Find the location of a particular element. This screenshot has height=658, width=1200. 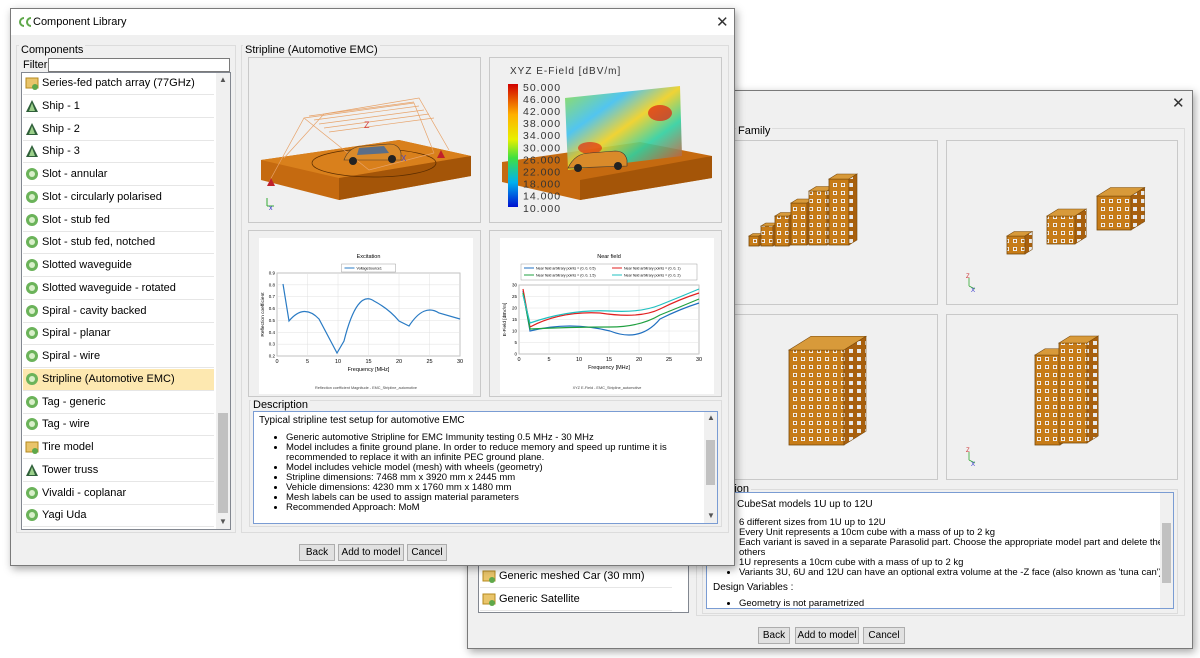

list-item: Slot - annular is located at coordinates (118, 175).